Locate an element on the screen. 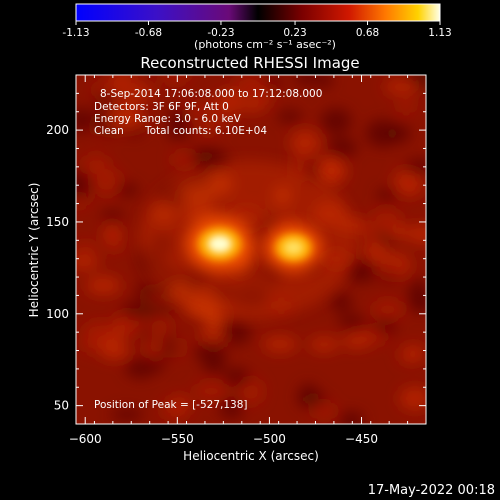 The image size is (500, 500). annotation-method: Clean is located at coordinates (109, 131).